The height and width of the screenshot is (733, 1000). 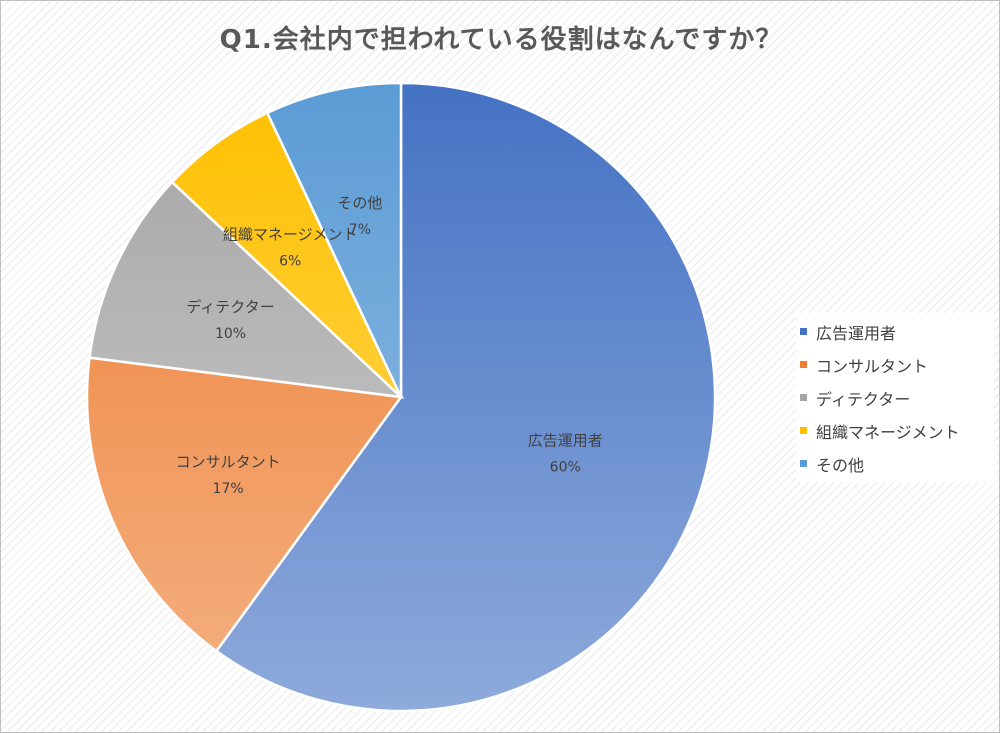 I want to click on legend-label: 広告運用者, so click(x=856, y=333).